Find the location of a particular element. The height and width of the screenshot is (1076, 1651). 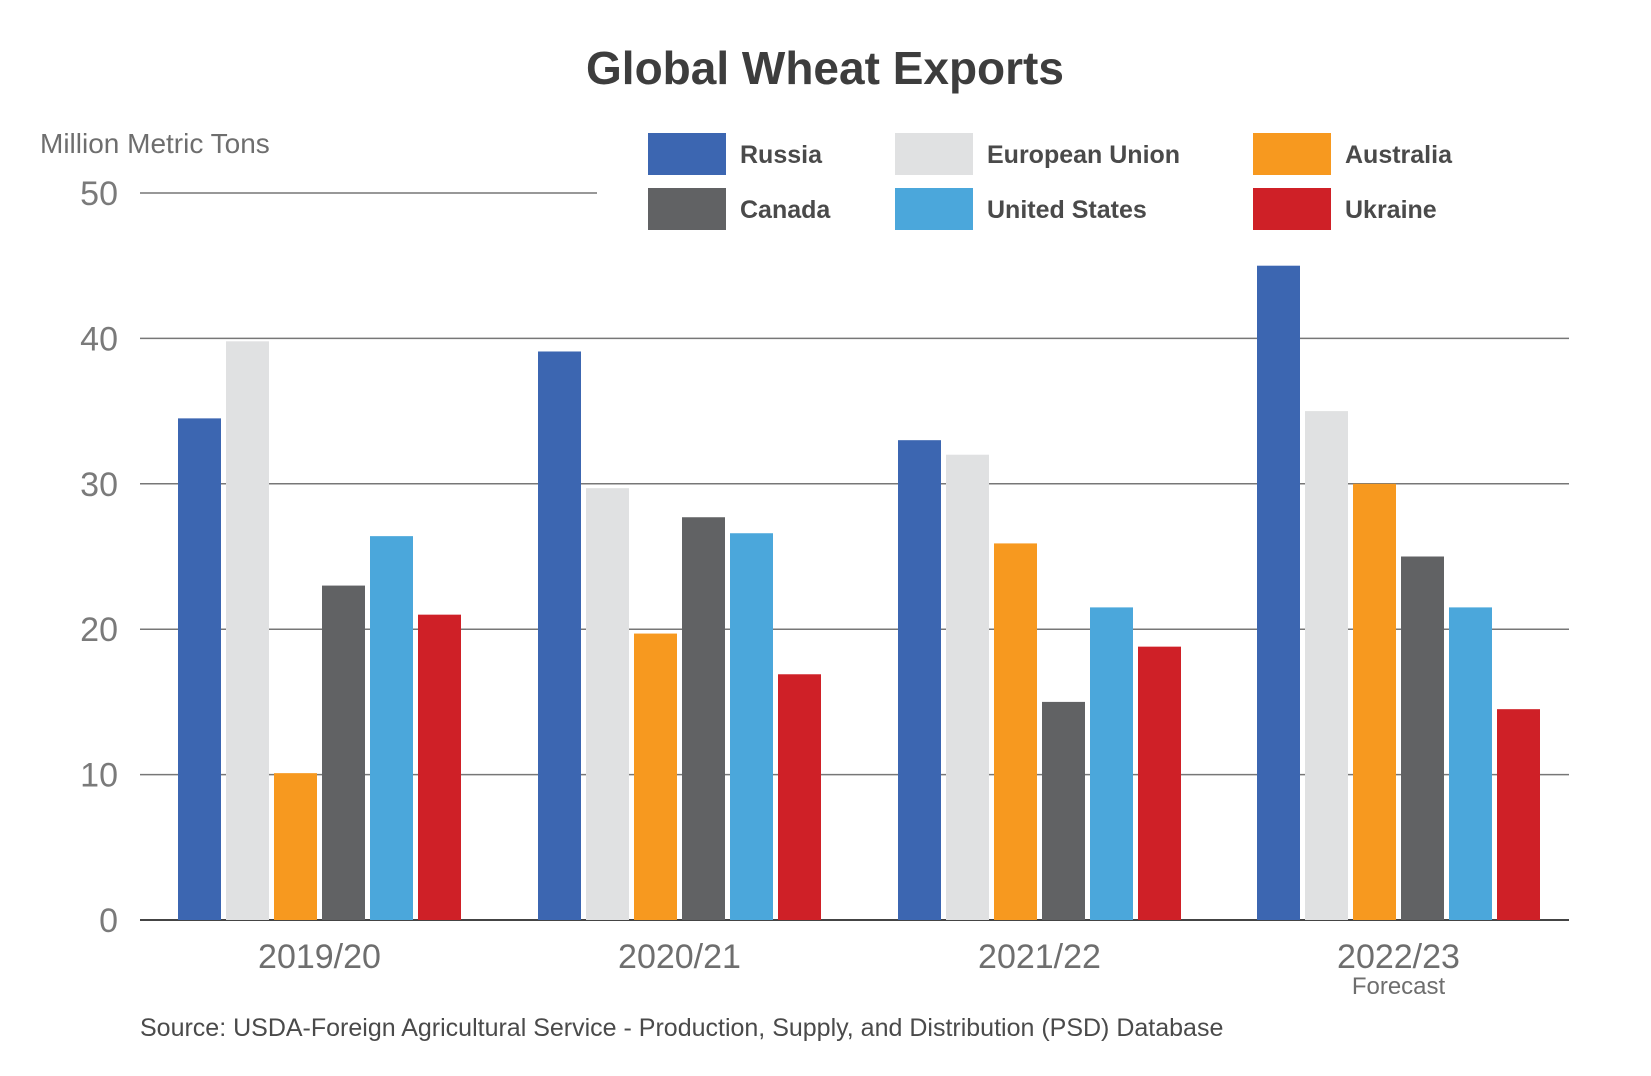

y-tick-label: 30 is located at coordinates (99, 485).